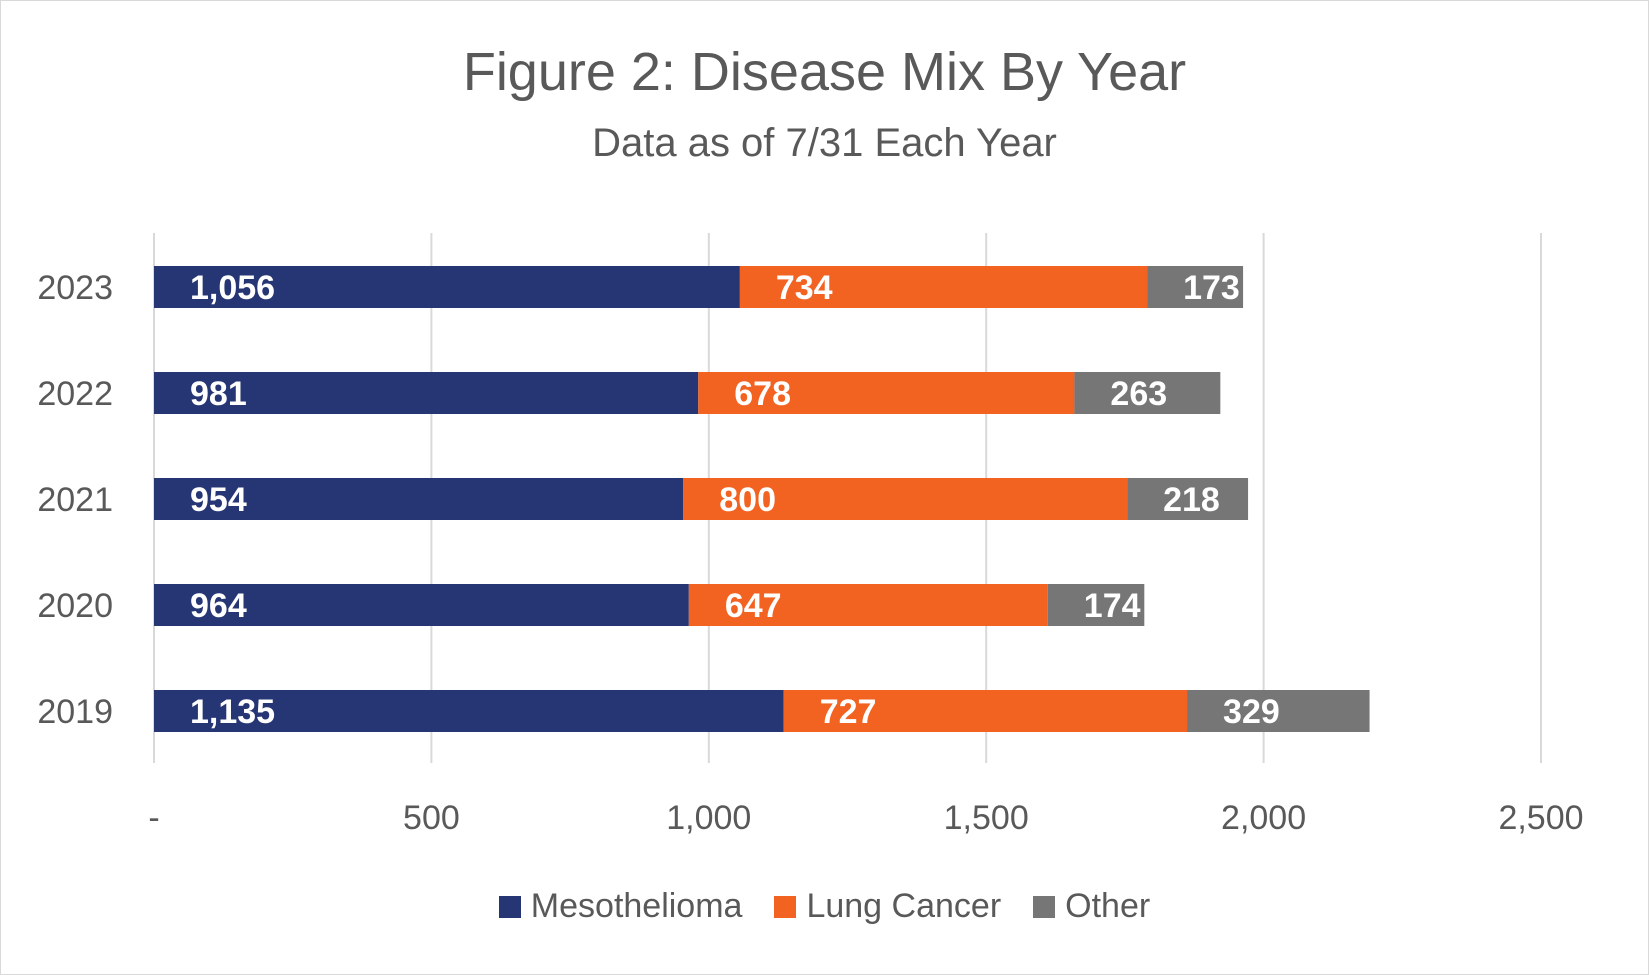 This screenshot has width=1649, height=975. I want to click on data-label: 647, so click(753, 606).